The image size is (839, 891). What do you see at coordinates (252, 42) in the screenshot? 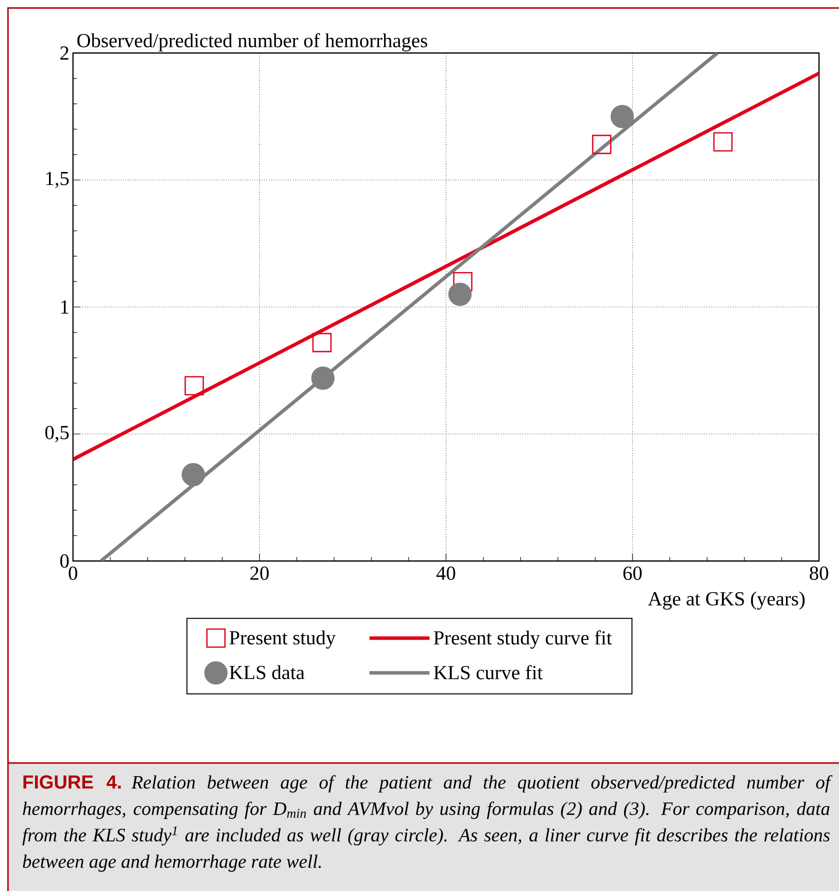
I see `y-axis-title: Observed/predicted number of hemorrhages` at bounding box center [252, 42].